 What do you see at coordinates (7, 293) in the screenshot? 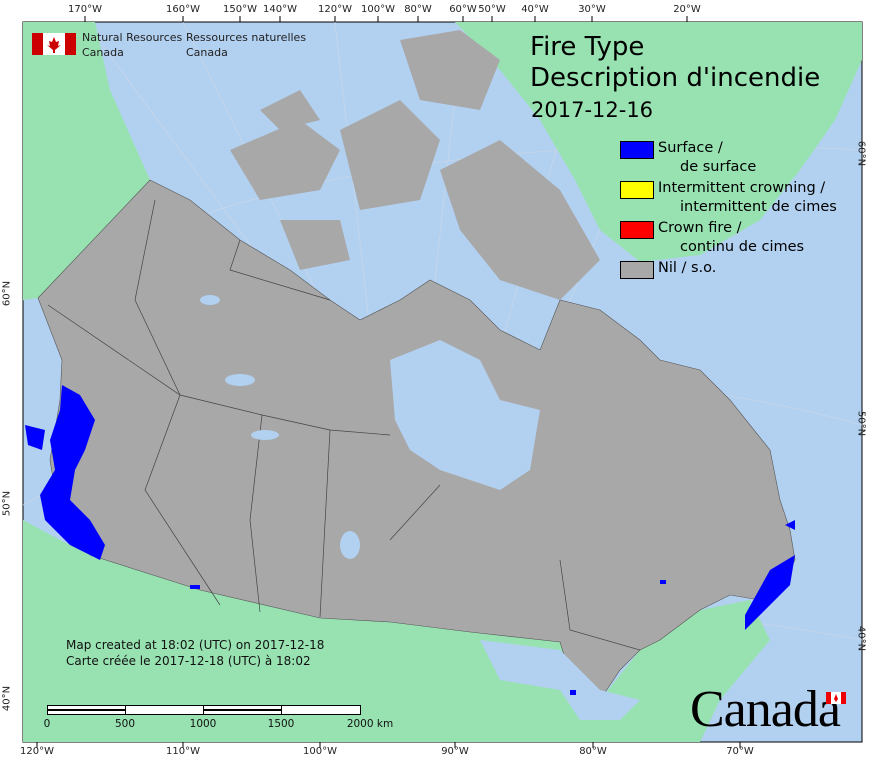
I see `tick-left: 60°N` at bounding box center [7, 293].